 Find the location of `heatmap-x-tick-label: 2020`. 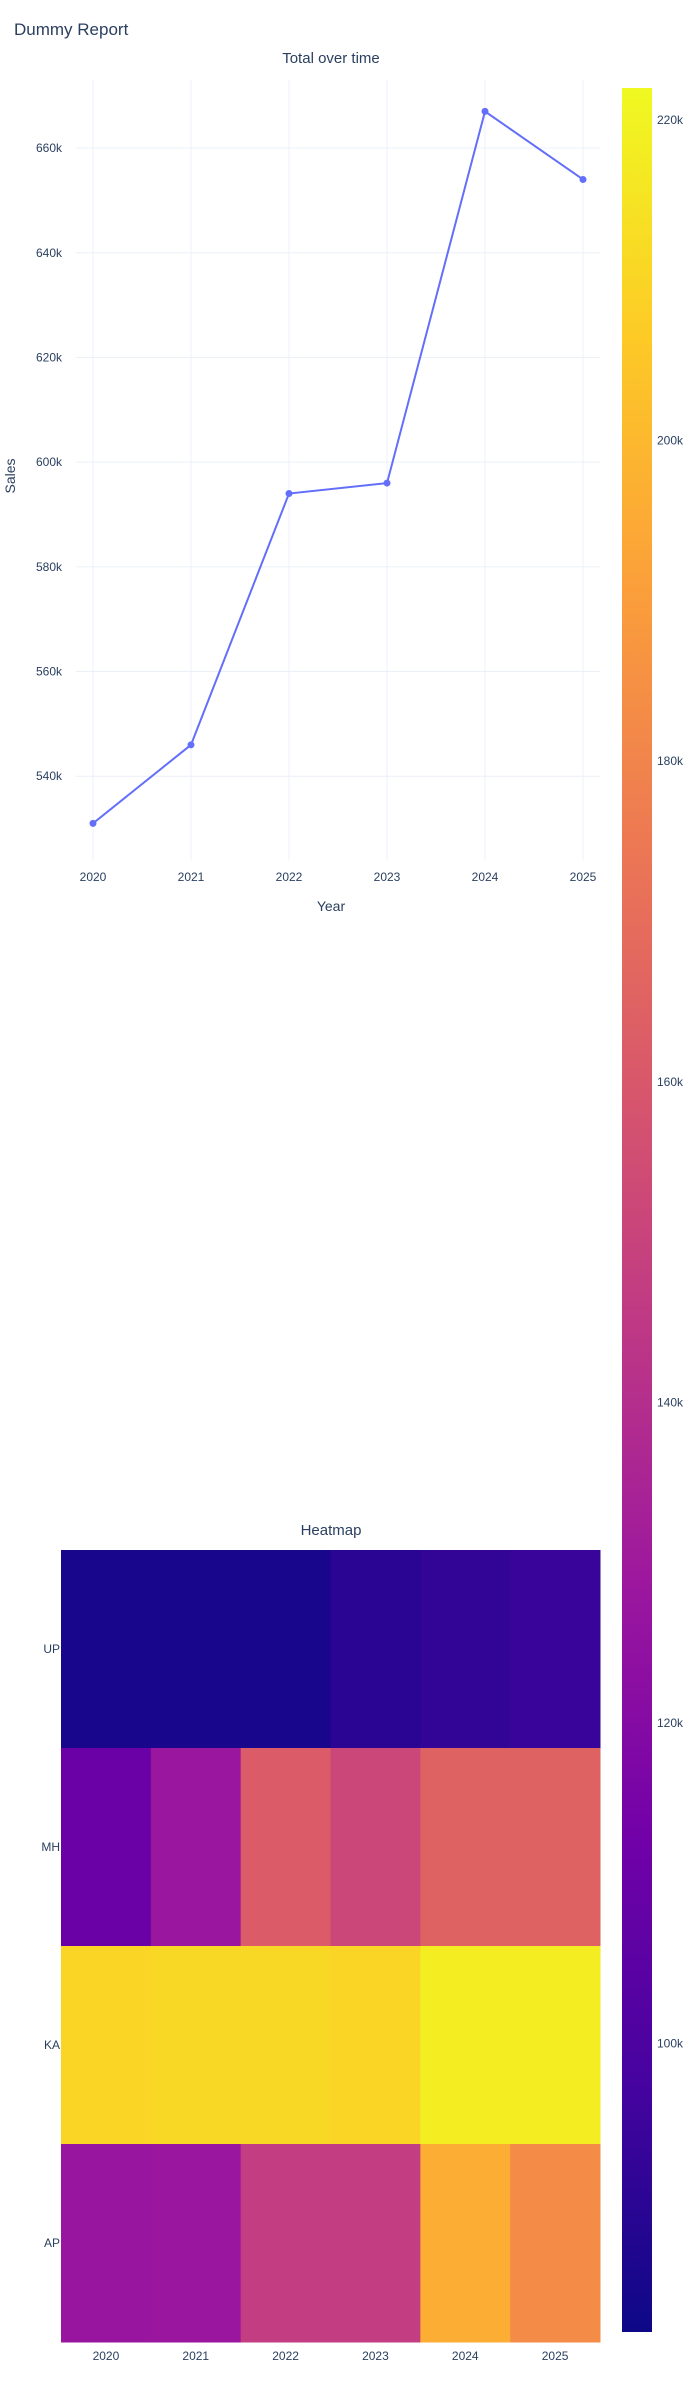

heatmap-x-tick-label: 2020 is located at coordinates (106, 2356).